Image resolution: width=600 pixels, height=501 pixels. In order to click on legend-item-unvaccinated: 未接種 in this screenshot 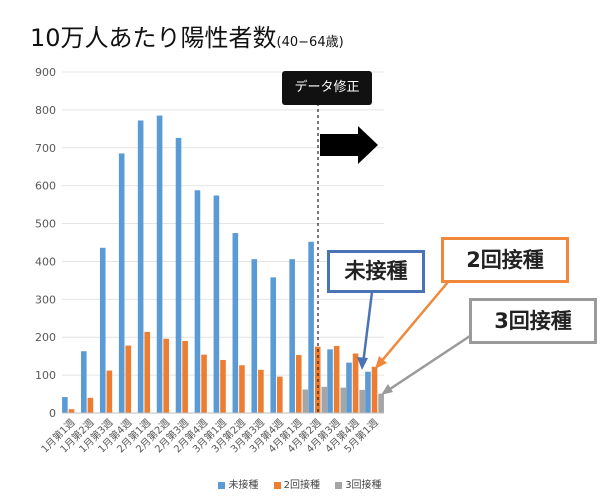, I will do `click(238, 483)`.